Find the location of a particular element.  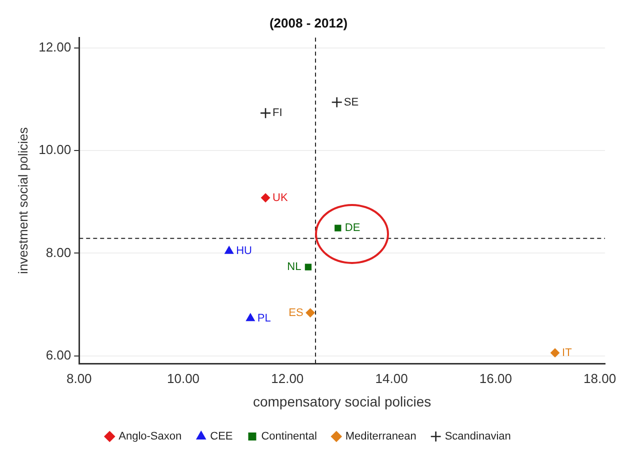

x-tick-label: 12.00 is located at coordinates (287, 378).